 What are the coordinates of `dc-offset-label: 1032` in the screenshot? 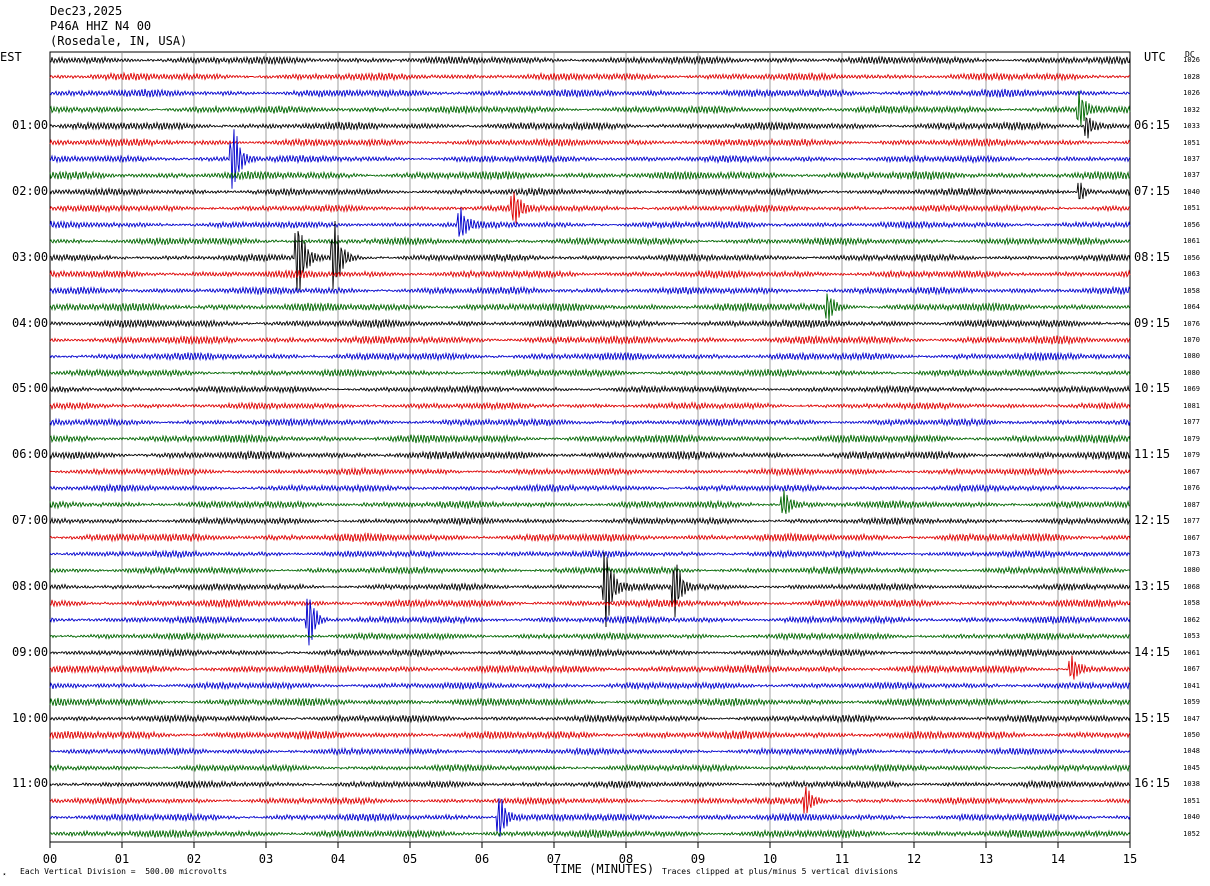 It's located at (1191, 109).